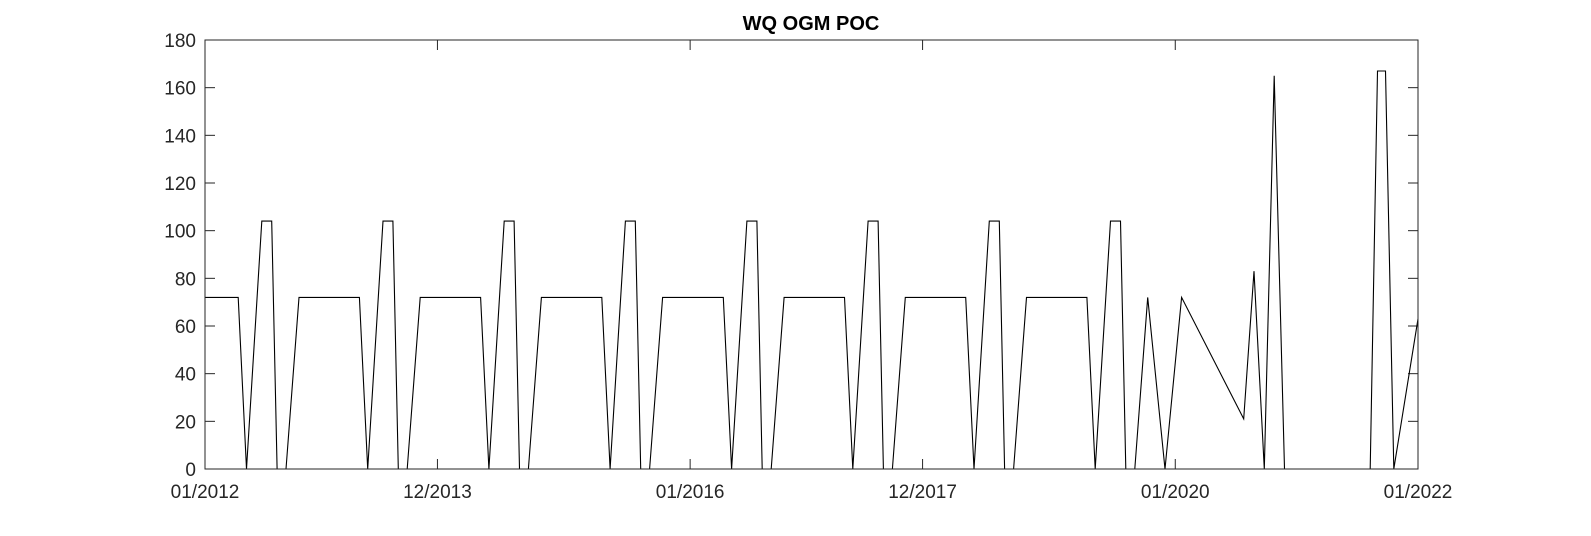 The height and width of the screenshot is (536, 1591). Describe the element at coordinates (437, 492) in the screenshot. I see `x-tick-label: 12/2013` at that location.